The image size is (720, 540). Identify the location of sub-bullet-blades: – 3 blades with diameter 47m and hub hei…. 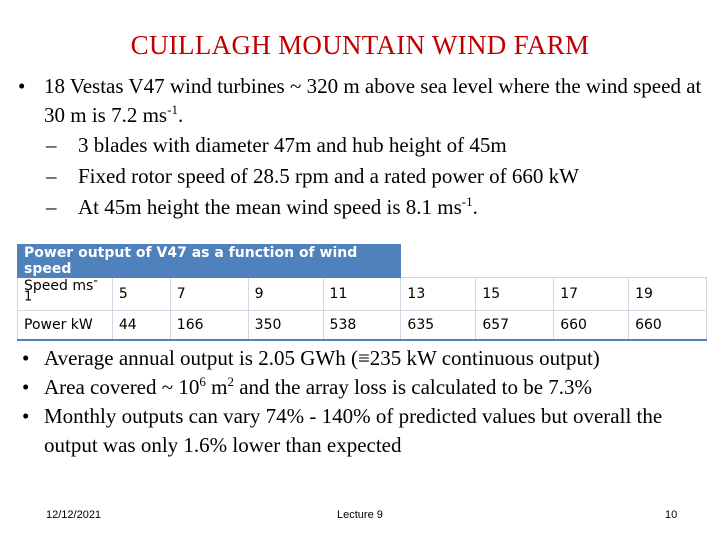
(363, 145).